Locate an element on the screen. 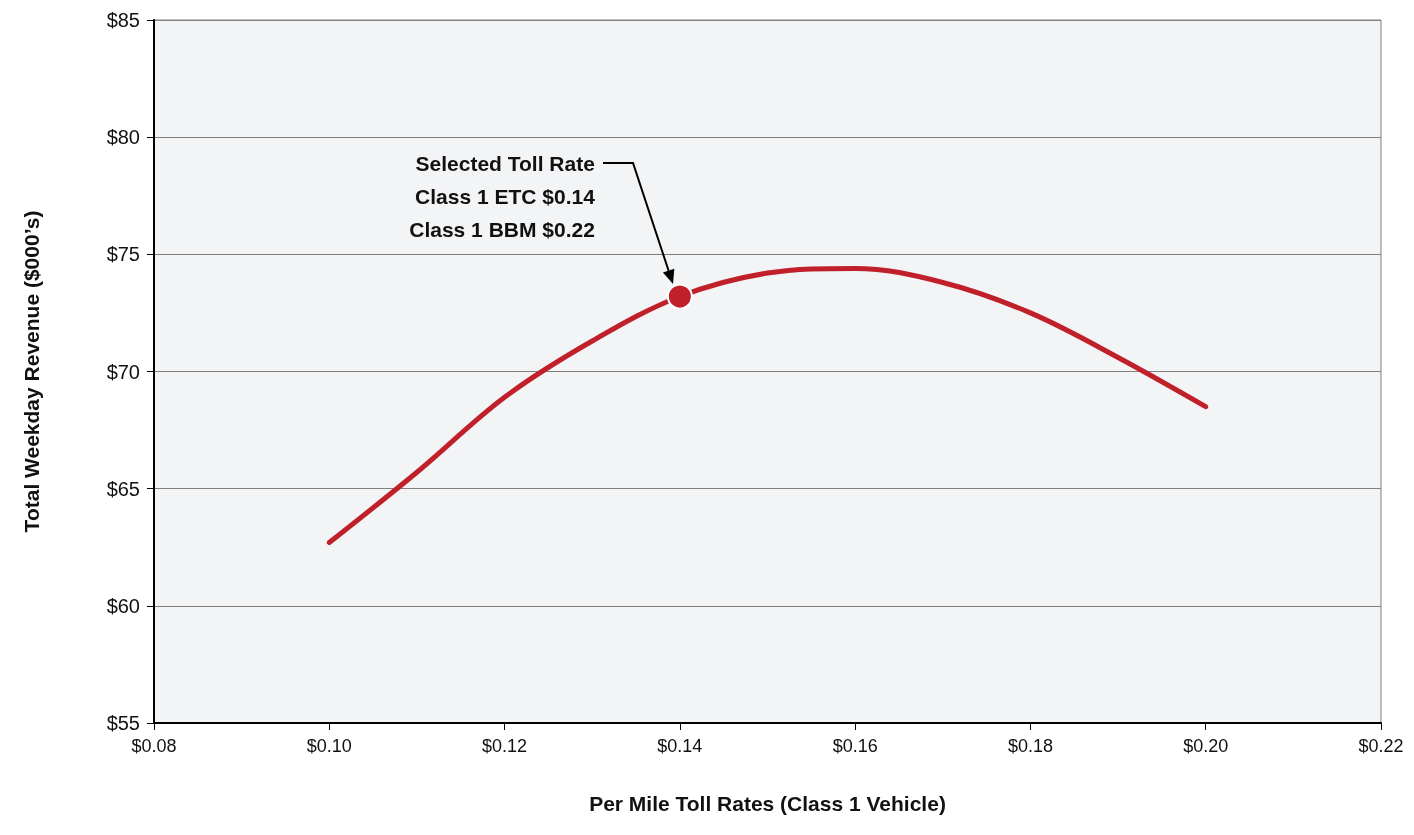 This screenshot has height=835, width=1414. y-tick-label: $60 is located at coordinates (123, 605).